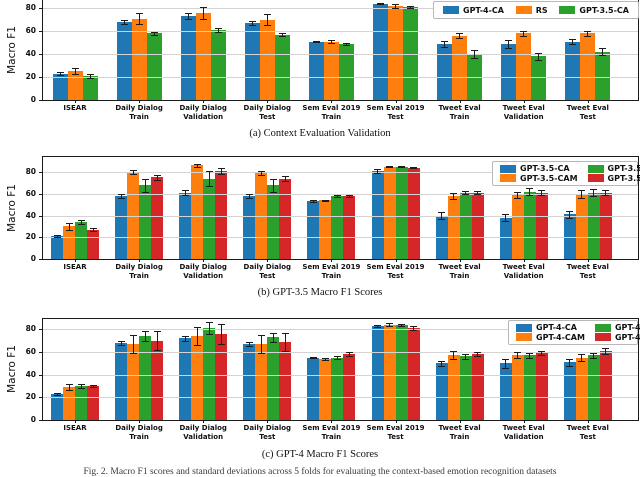 Image resolution: width=640 pixels, height=477 pixels. What do you see at coordinates (267, 432) in the screenshot?
I see `x-tick-label: Daily Dialog Test` at bounding box center [267, 432].